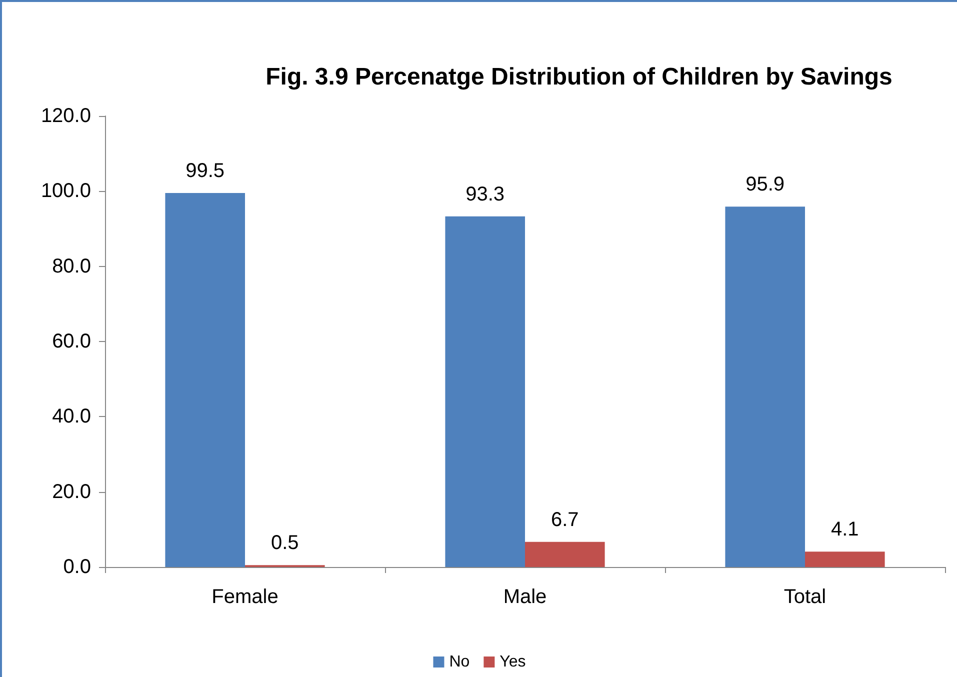 Image resolution: width=957 pixels, height=677 pixels. What do you see at coordinates (77, 567) in the screenshot?
I see `y-tick-label: 0.0` at bounding box center [77, 567].